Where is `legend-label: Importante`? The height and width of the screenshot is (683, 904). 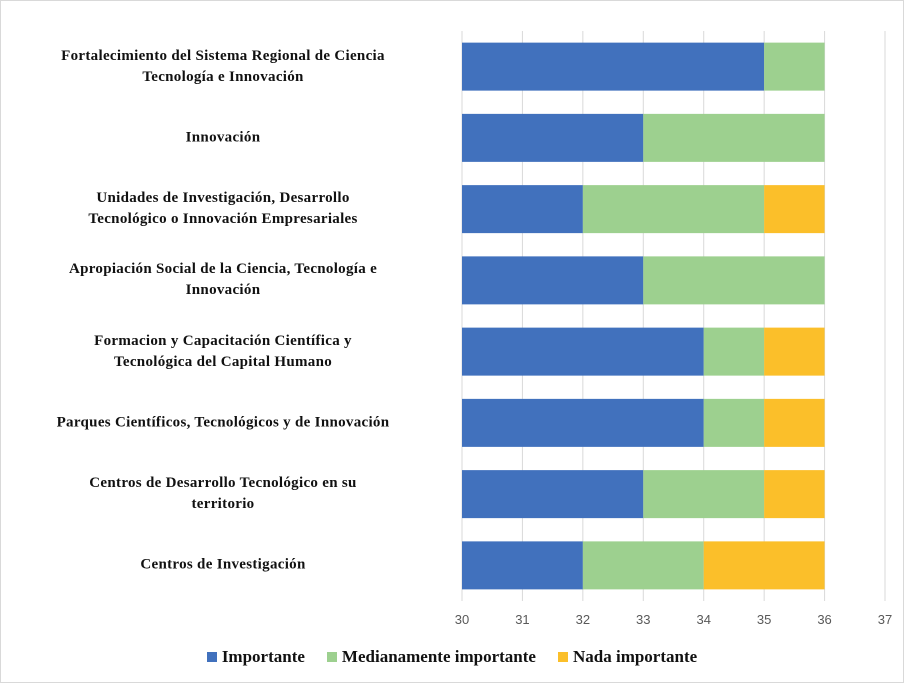 legend-label: Importante is located at coordinates (263, 656).